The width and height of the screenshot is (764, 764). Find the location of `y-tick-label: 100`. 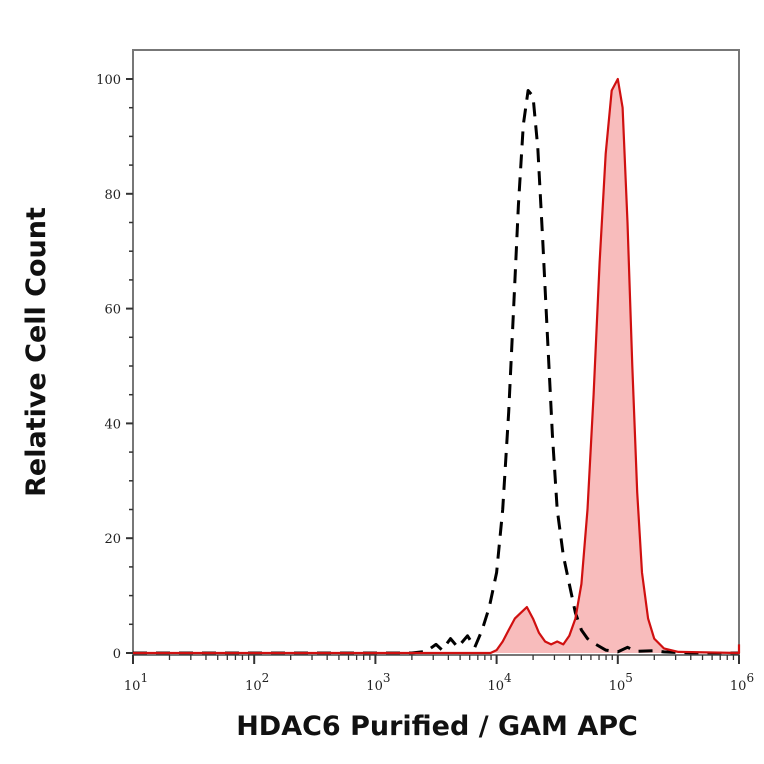

y-tick-label: 100 is located at coordinates (108, 80).